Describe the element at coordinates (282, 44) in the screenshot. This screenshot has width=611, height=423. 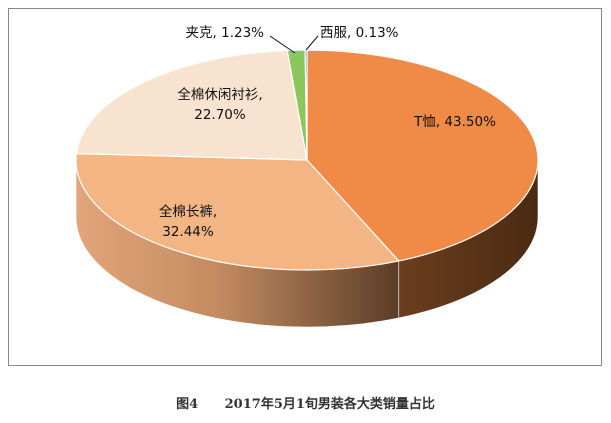
I see `leader-line-jacket` at that location.